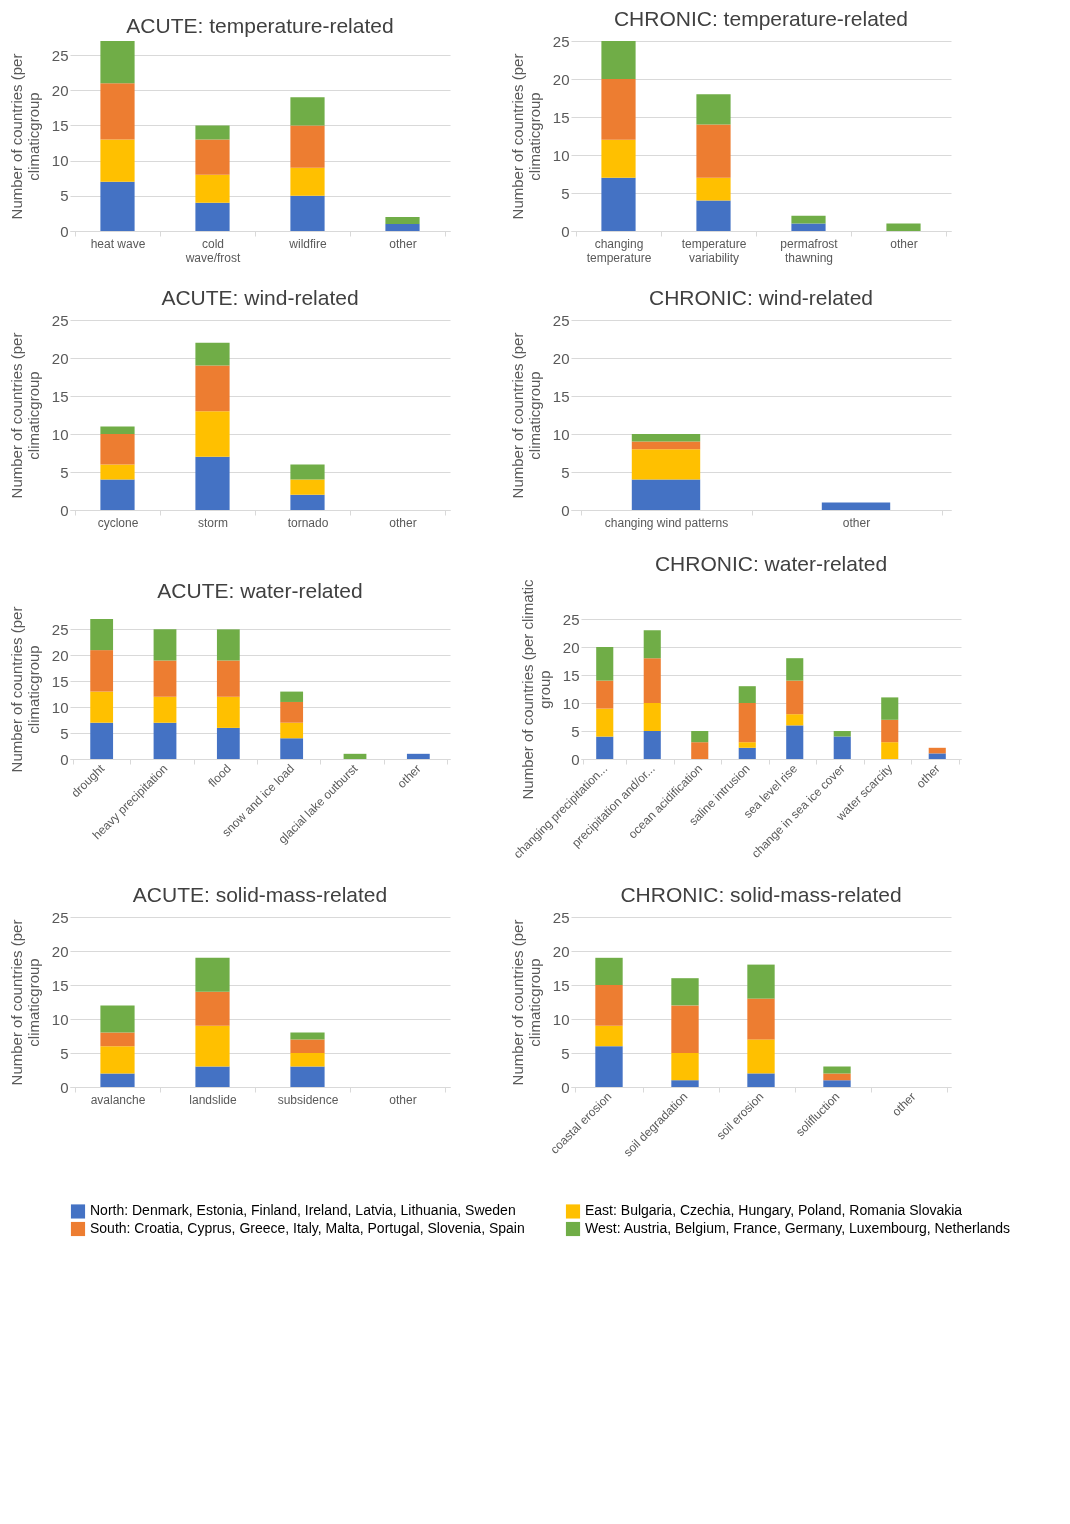  I want to click on x-tick-label: wildfire, so click(307, 243).